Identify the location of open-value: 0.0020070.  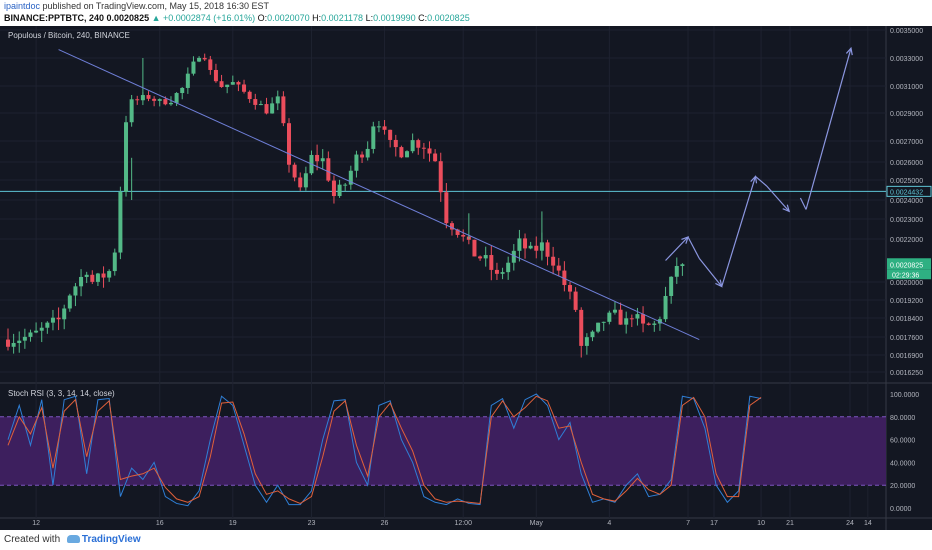
(288, 18).